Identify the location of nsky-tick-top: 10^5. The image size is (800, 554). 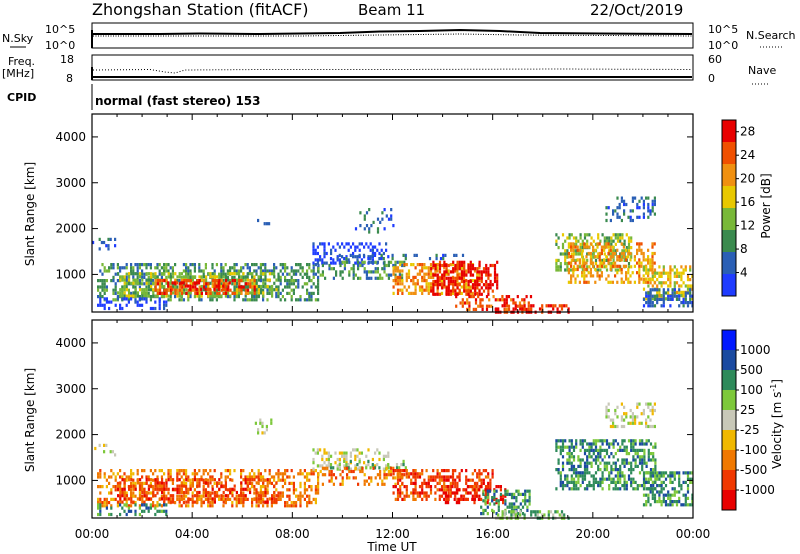
(60, 29).